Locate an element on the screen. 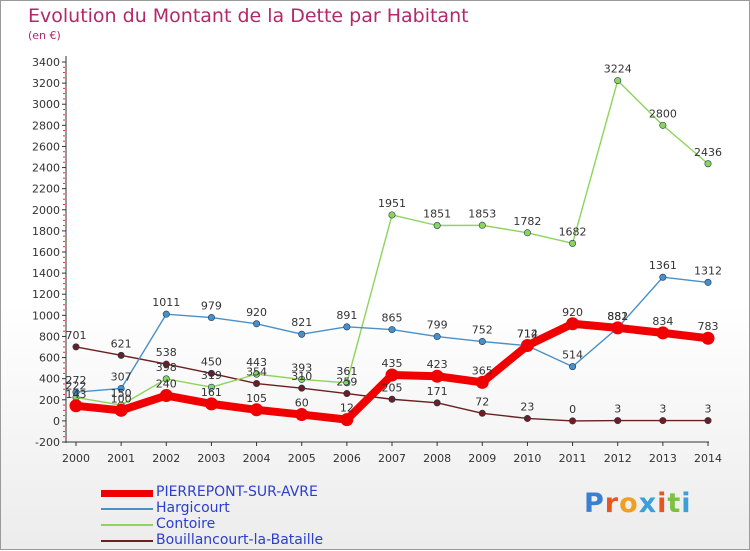 Image resolution: width=750 pixels, height=551 pixels. data-label: 881 is located at coordinates (617, 316).